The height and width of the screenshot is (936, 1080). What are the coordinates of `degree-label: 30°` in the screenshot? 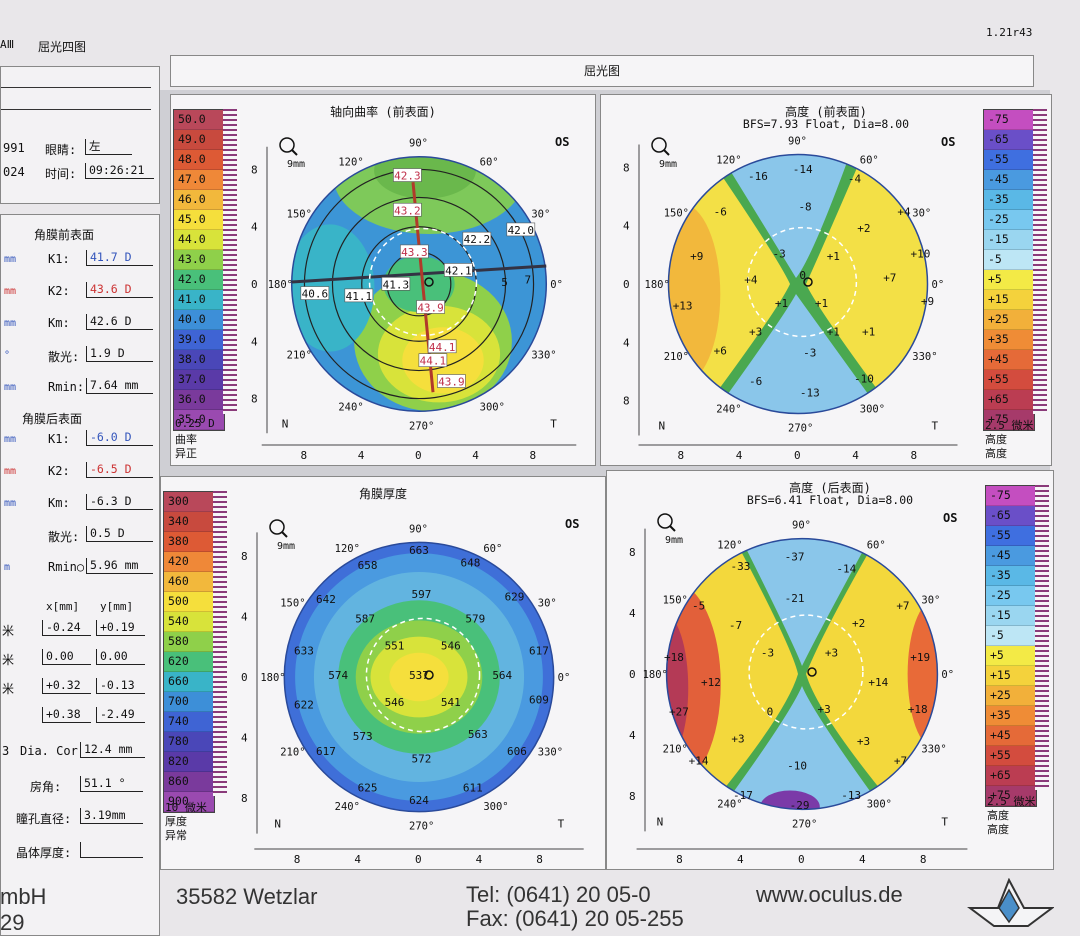 It's located at (547, 604).